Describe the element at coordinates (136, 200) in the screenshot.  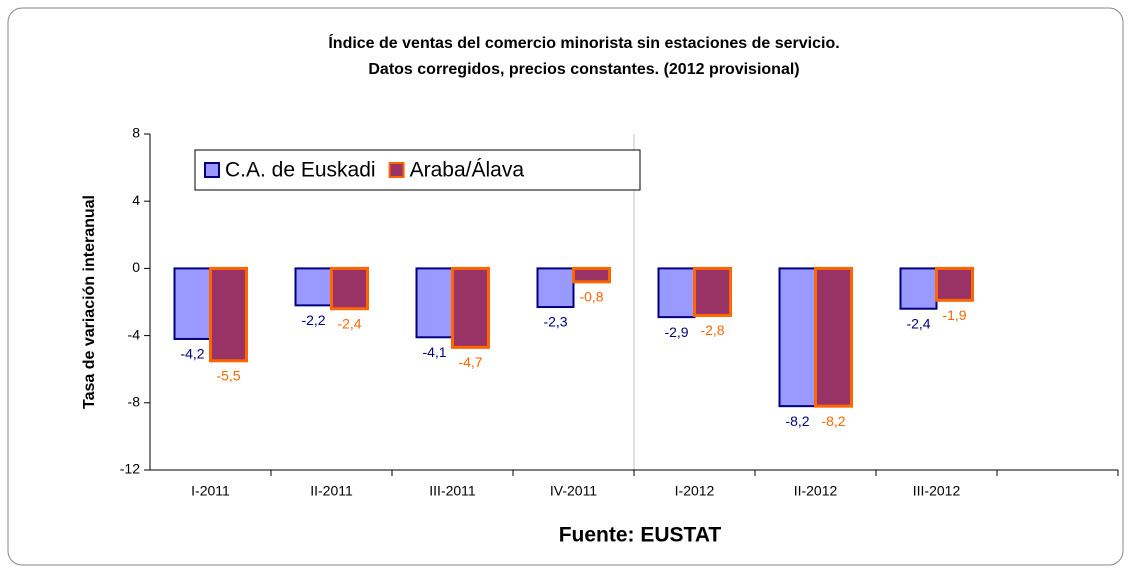
I see `y-tick-label: 4` at that location.